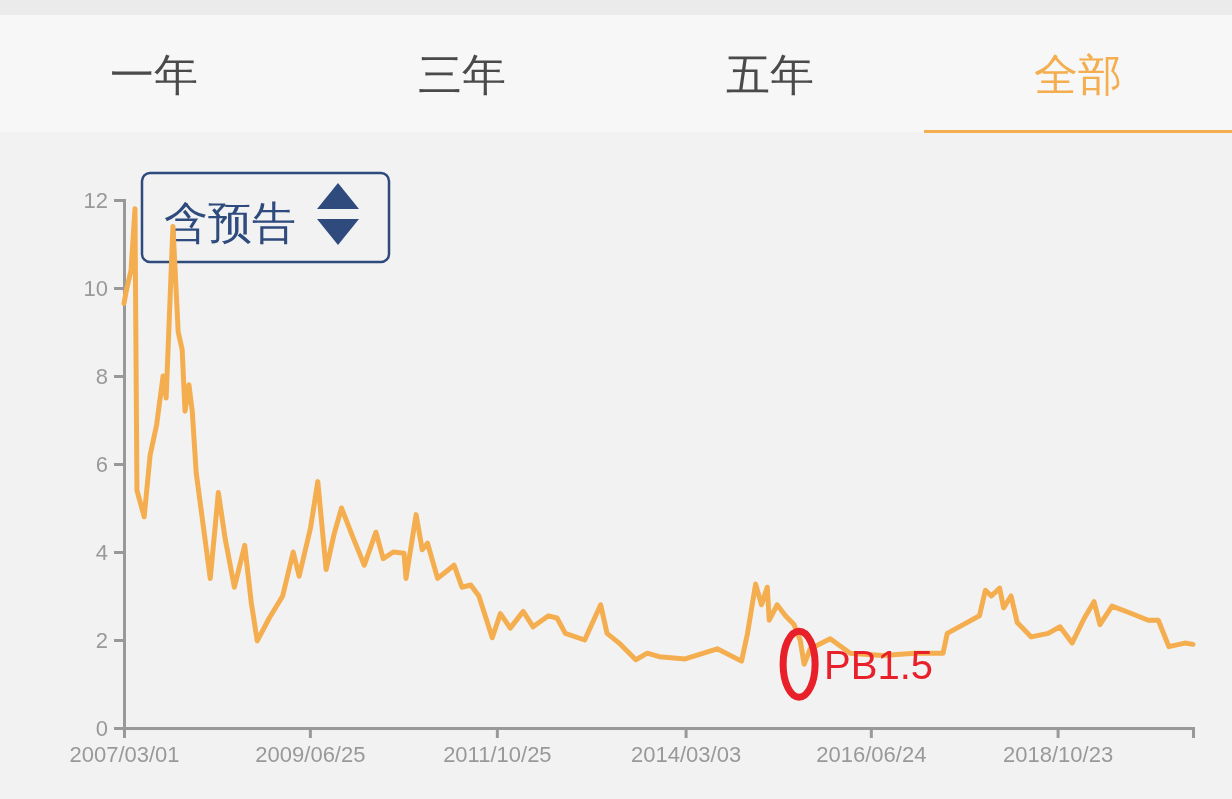  Describe the element at coordinates (1078, 74) in the screenshot. I see `text: 全部` at that location.